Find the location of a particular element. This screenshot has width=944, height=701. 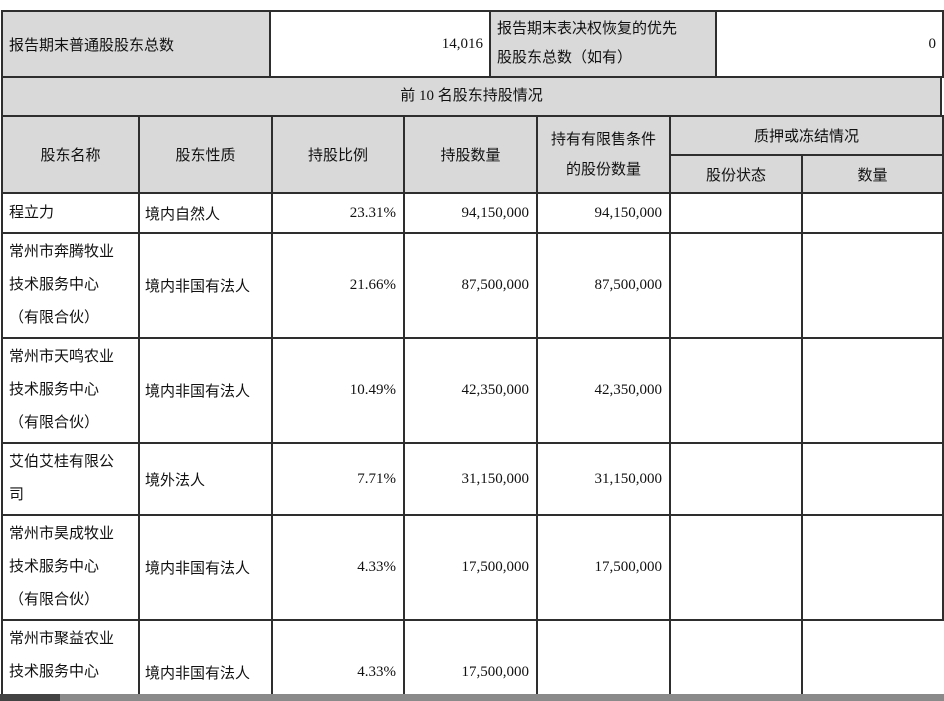

horizontal-scrollbar is located at coordinates (472, 697).